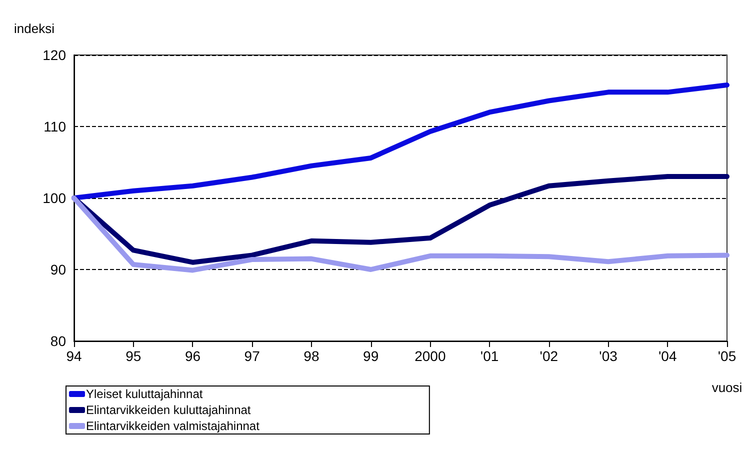 This screenshot has width=755, height=464. What do you see at coordinates (549, 356) in the screenshot?
I see `x-tick-label: '02` at bounding box center [549, 356].